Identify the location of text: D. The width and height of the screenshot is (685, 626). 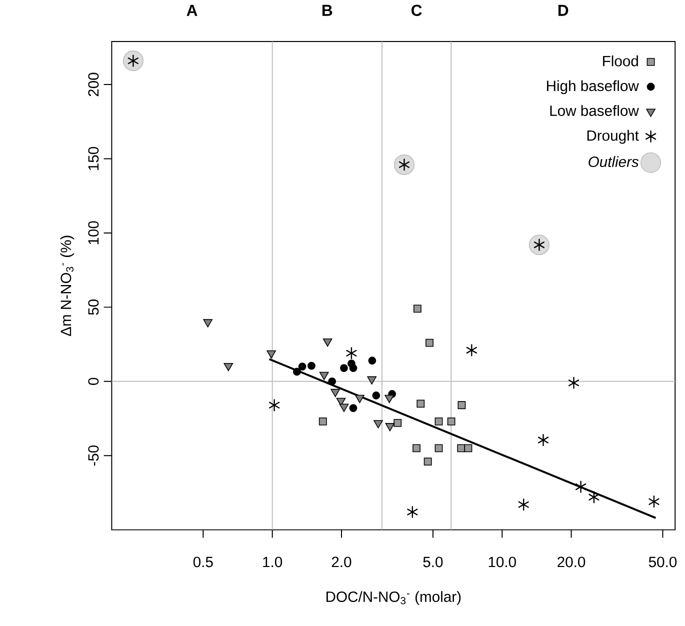
(563, 10).